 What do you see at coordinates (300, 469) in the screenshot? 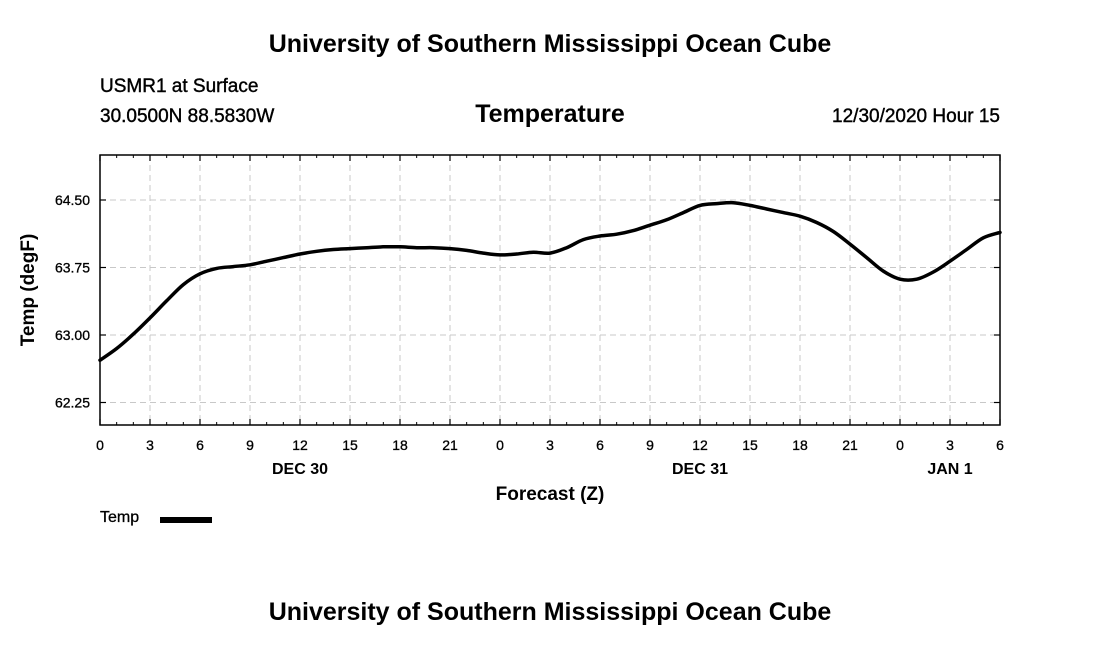
I see `date-label: DEC 30` at bounding box center [300, 469].